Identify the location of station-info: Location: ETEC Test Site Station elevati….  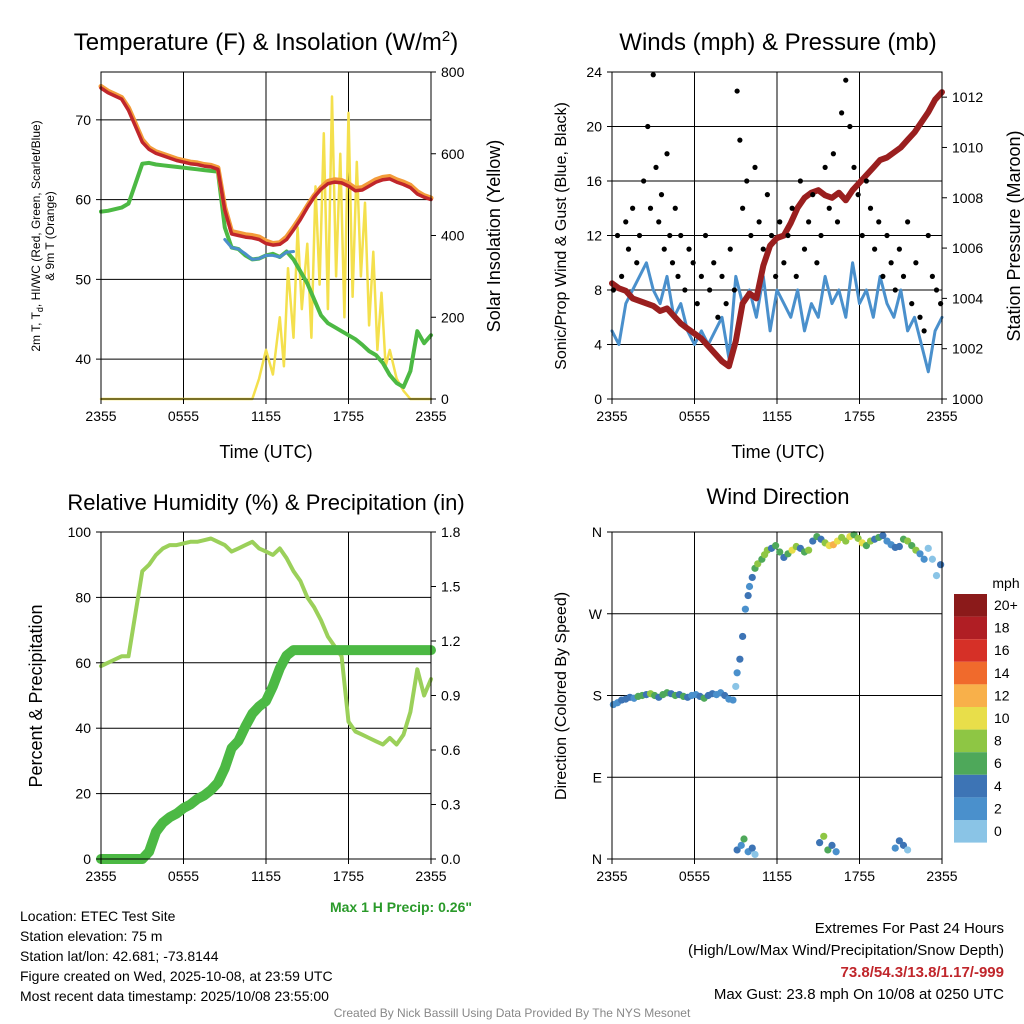
(176, 956).